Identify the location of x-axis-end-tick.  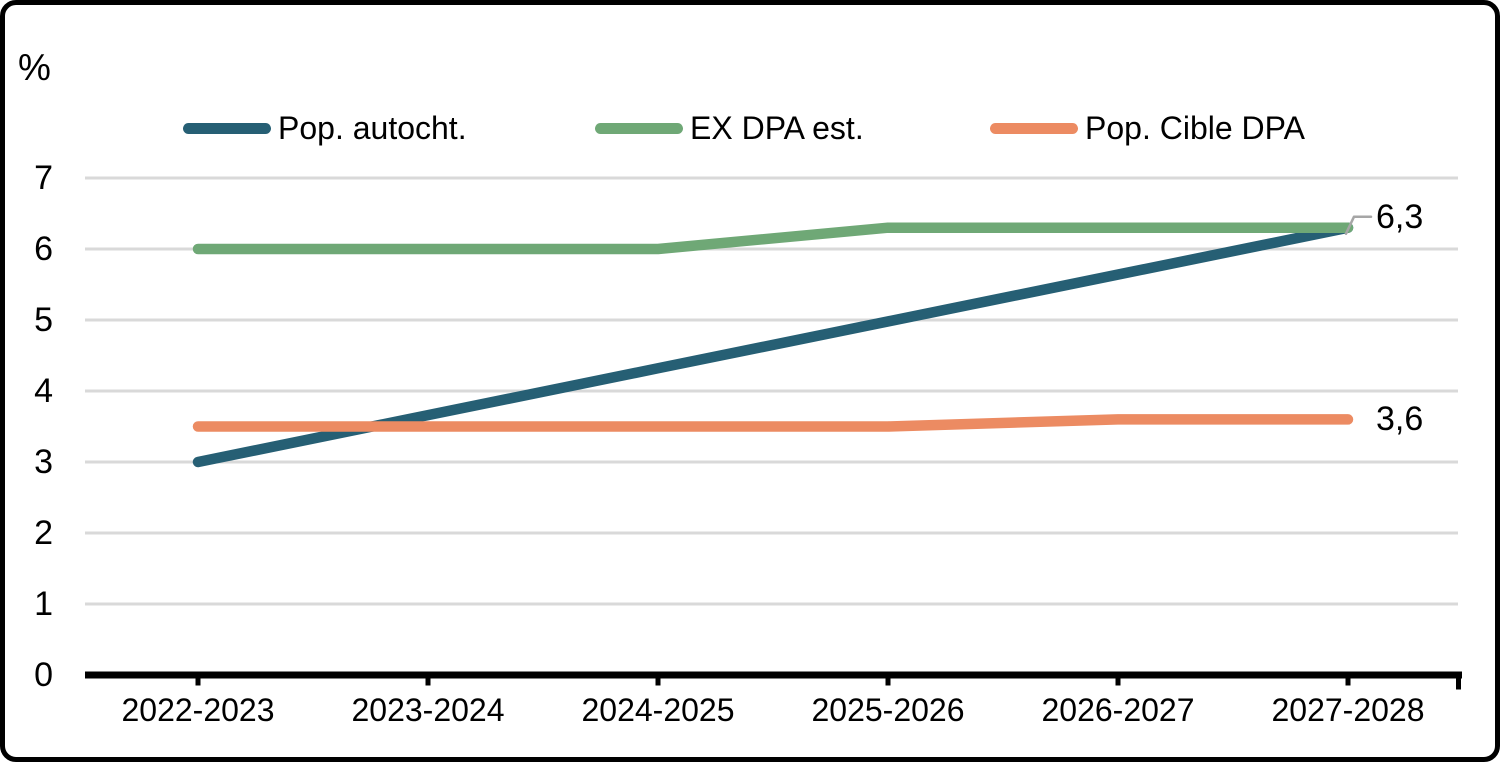
(1458, 684).